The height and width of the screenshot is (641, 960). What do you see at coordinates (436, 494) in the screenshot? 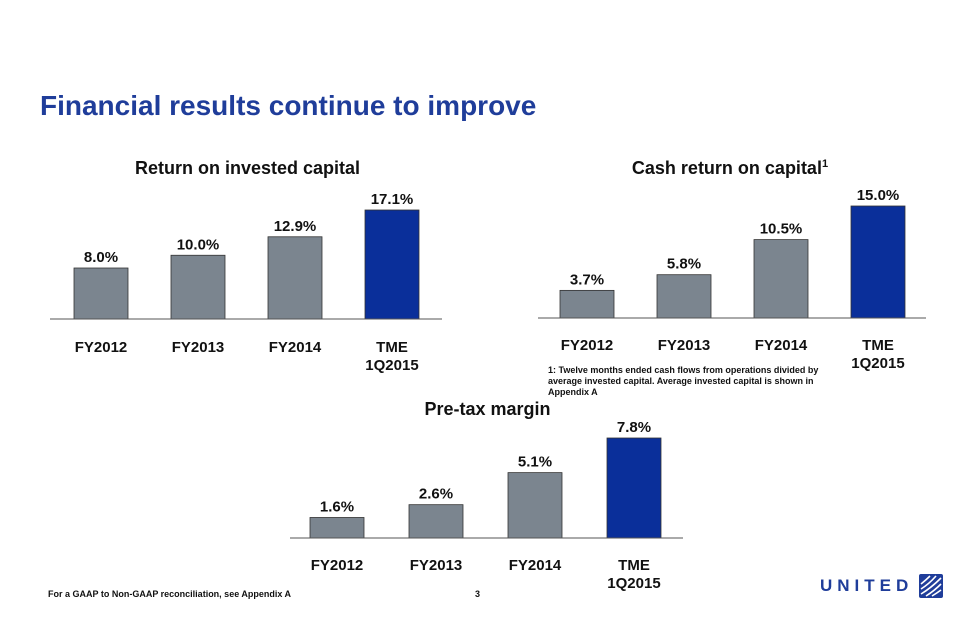
I see `pretax-data-label-1: 2.6%` at bounding box center [436, 494].